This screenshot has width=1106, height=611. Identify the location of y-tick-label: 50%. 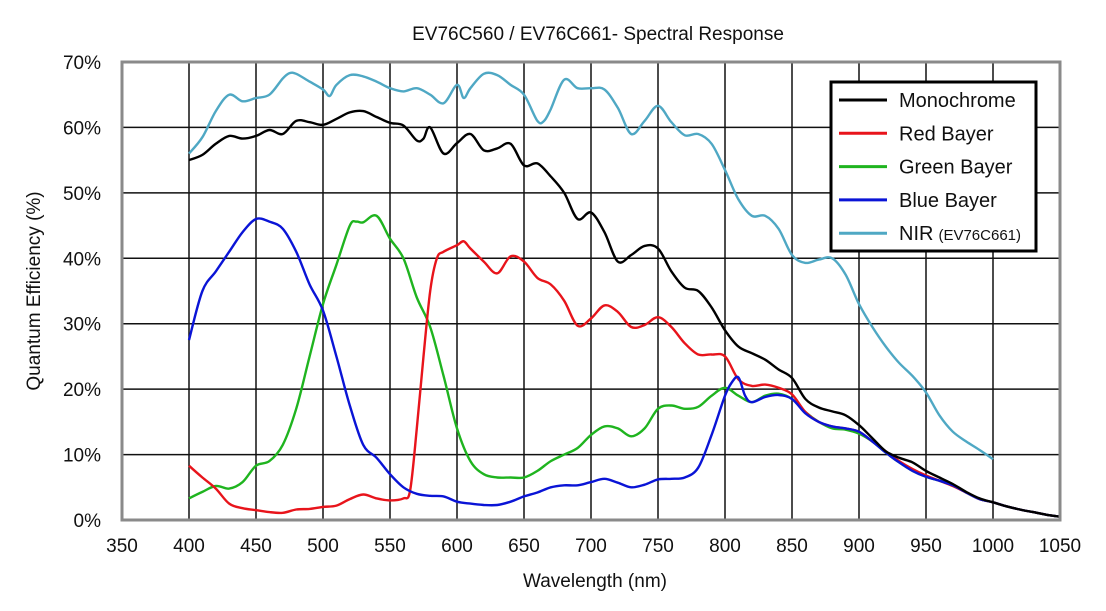
(82, 194).